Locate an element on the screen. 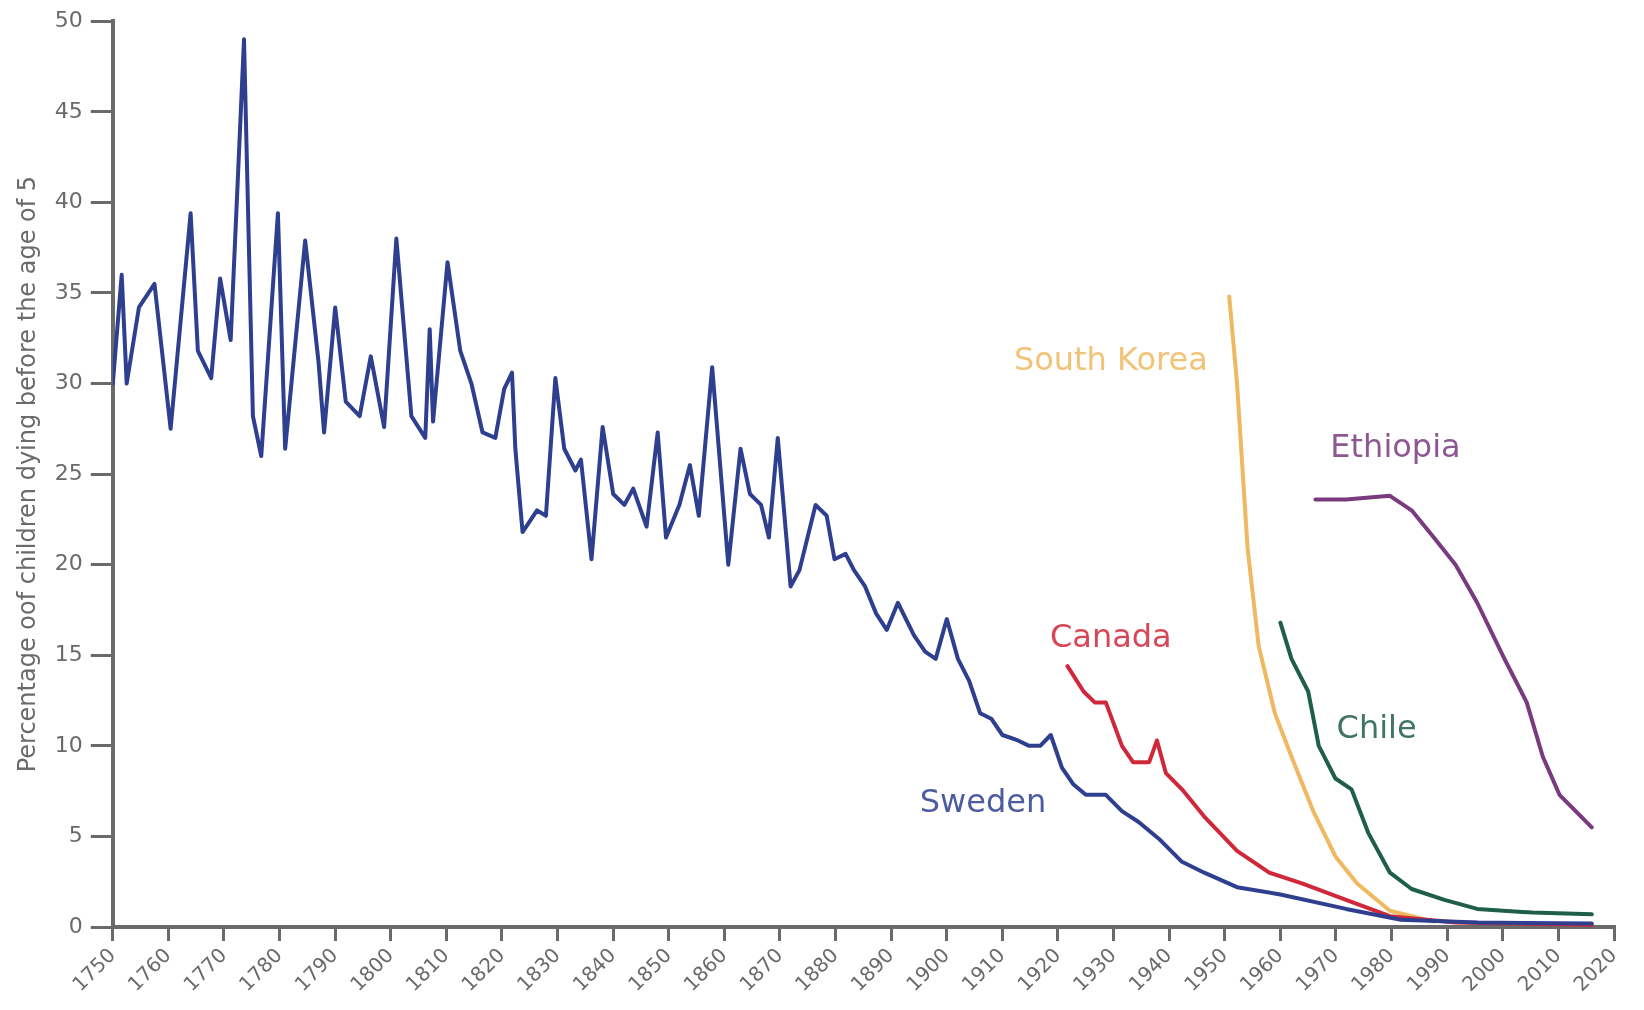 This screenshot has height=1010, width=1644. series-label: Sweden is located at coordinates (983, 801).